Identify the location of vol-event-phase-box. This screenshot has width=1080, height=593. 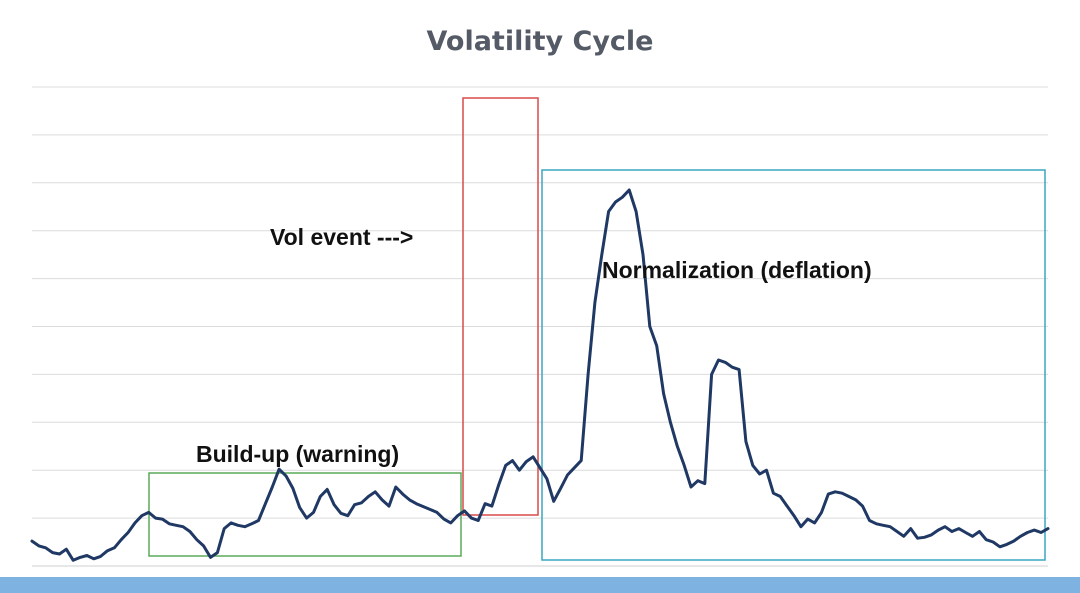
(500, 306).